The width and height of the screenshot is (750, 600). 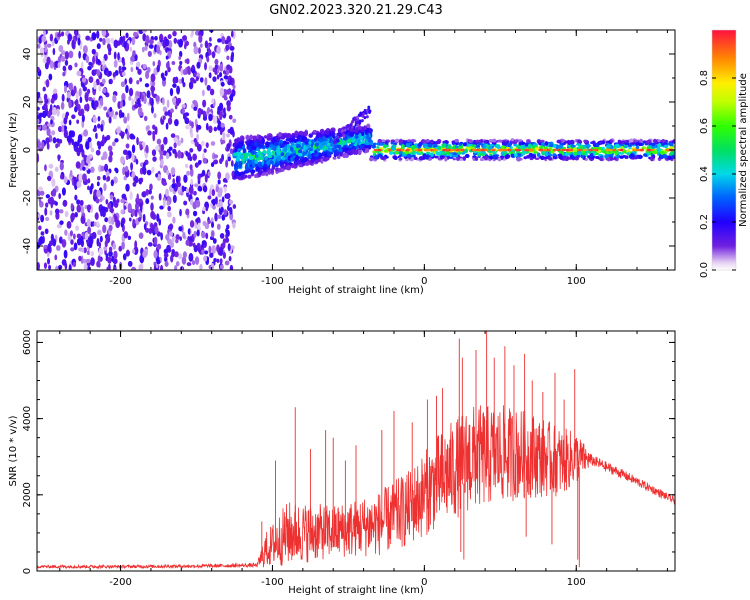 What do you see at coordinates (27, 571) in the screenshot?
I see `snr-ytick-label: 0` at bounding box center [27, 571].